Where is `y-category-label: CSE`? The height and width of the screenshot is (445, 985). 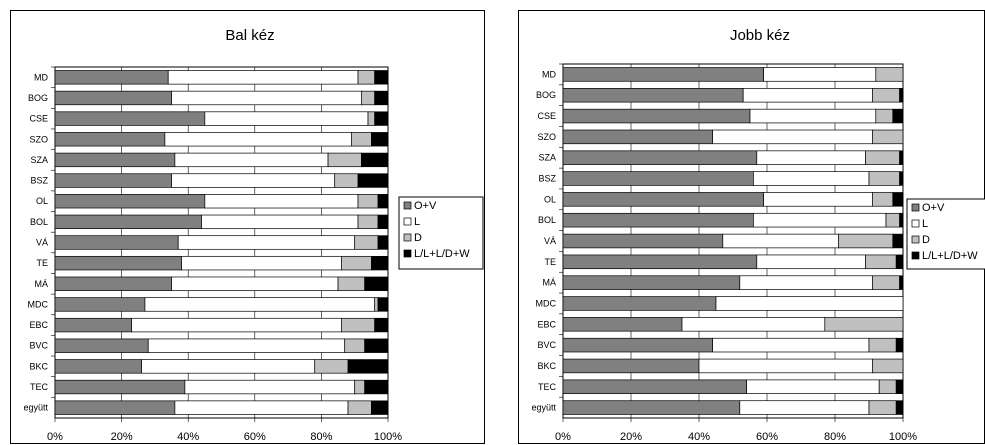 y-category-label: CSE is located at coordinates (546, 116).